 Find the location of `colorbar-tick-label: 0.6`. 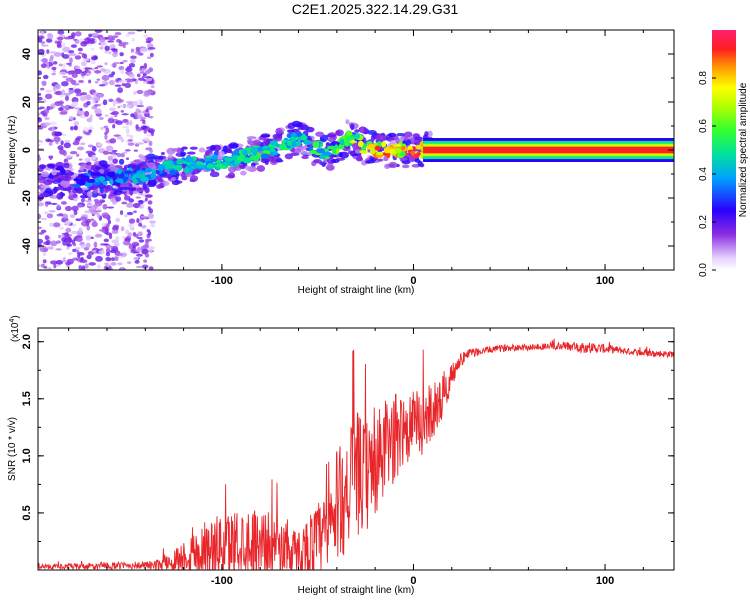

colorbar-tick-label: 0.6 is located at coordinates (703, 126).